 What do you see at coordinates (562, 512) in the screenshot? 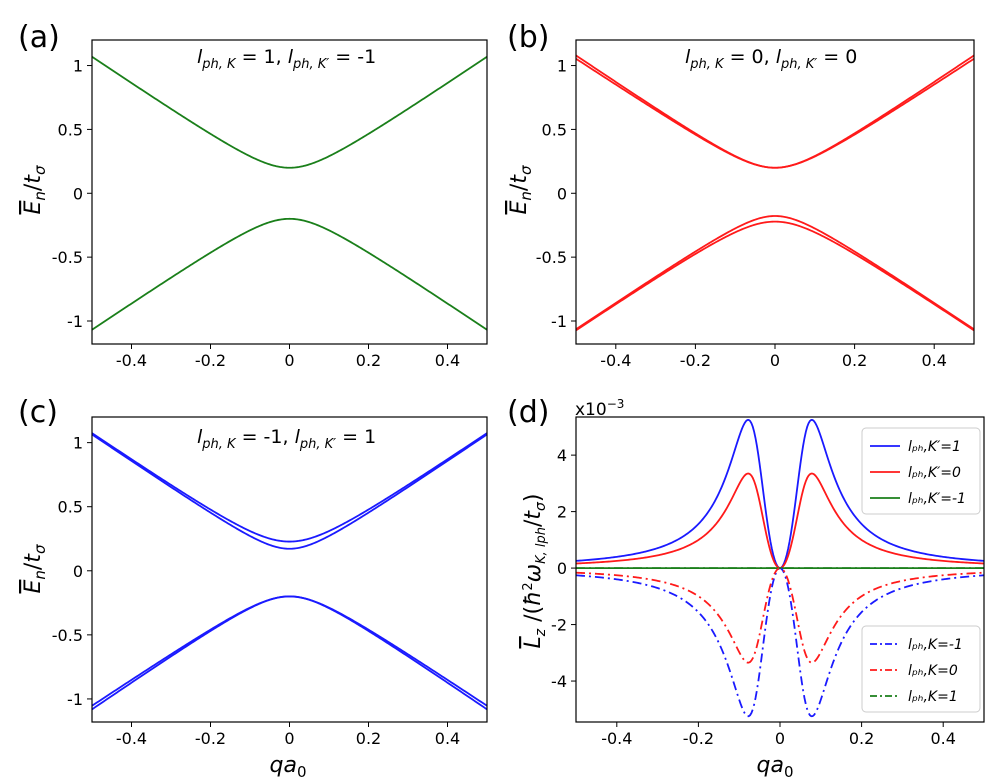
I see `y-tick-label-d-1: 2` at bounding box center [562, 512].